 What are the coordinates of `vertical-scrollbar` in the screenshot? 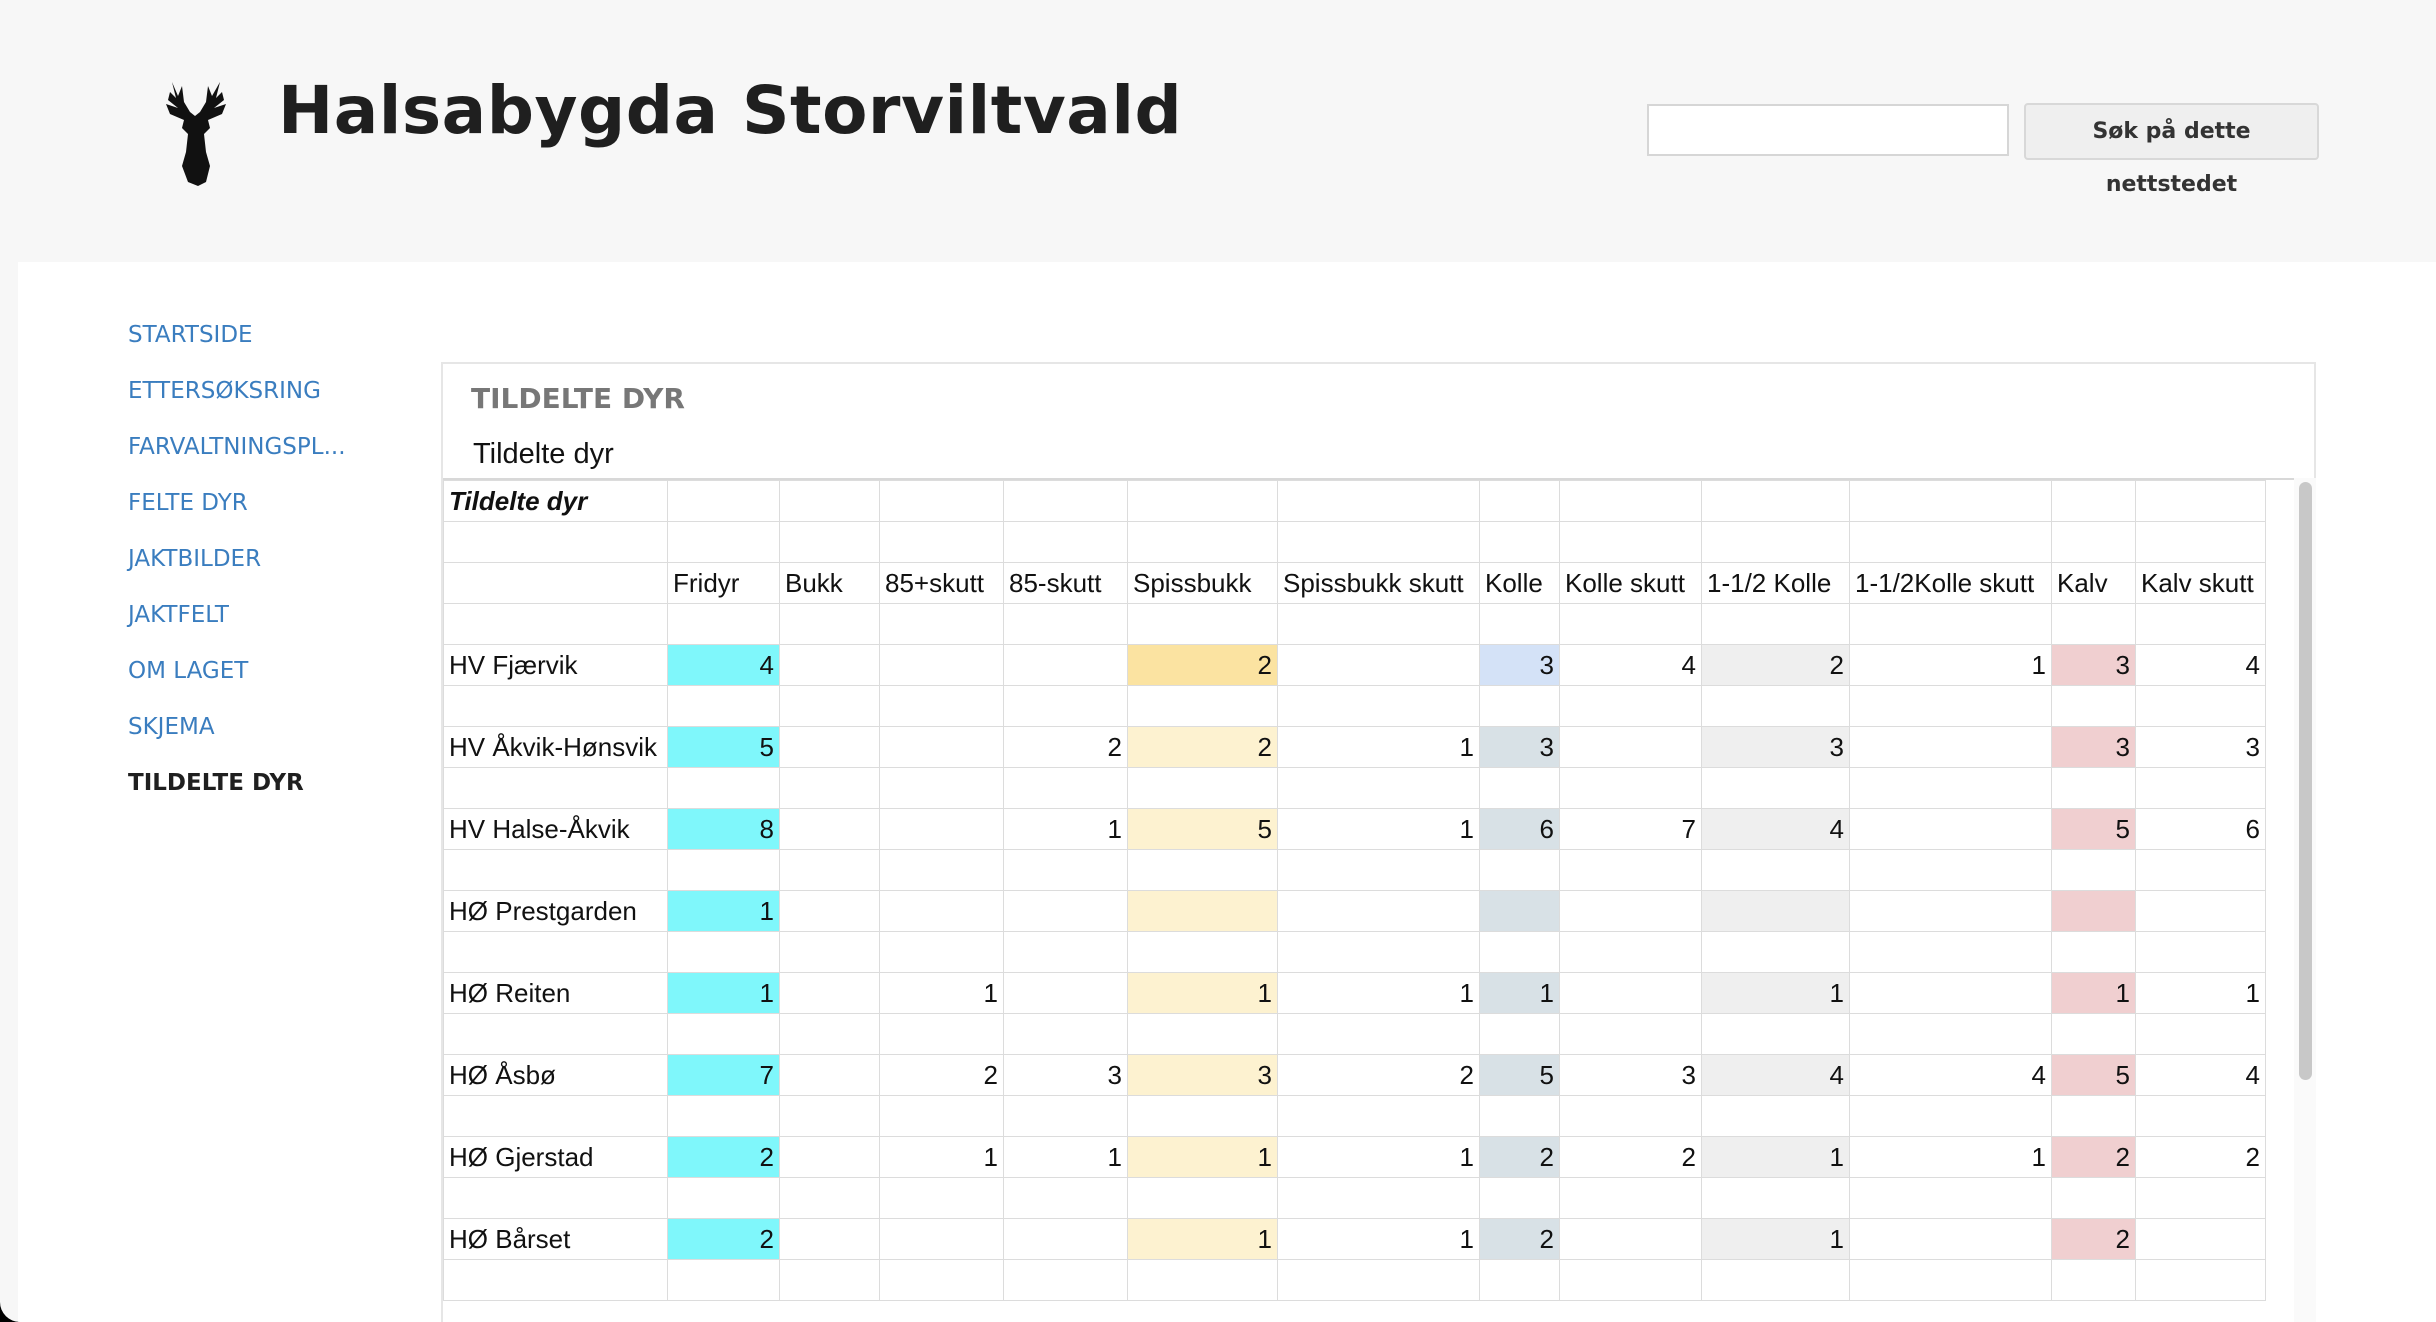 It's located at (2305, 900).